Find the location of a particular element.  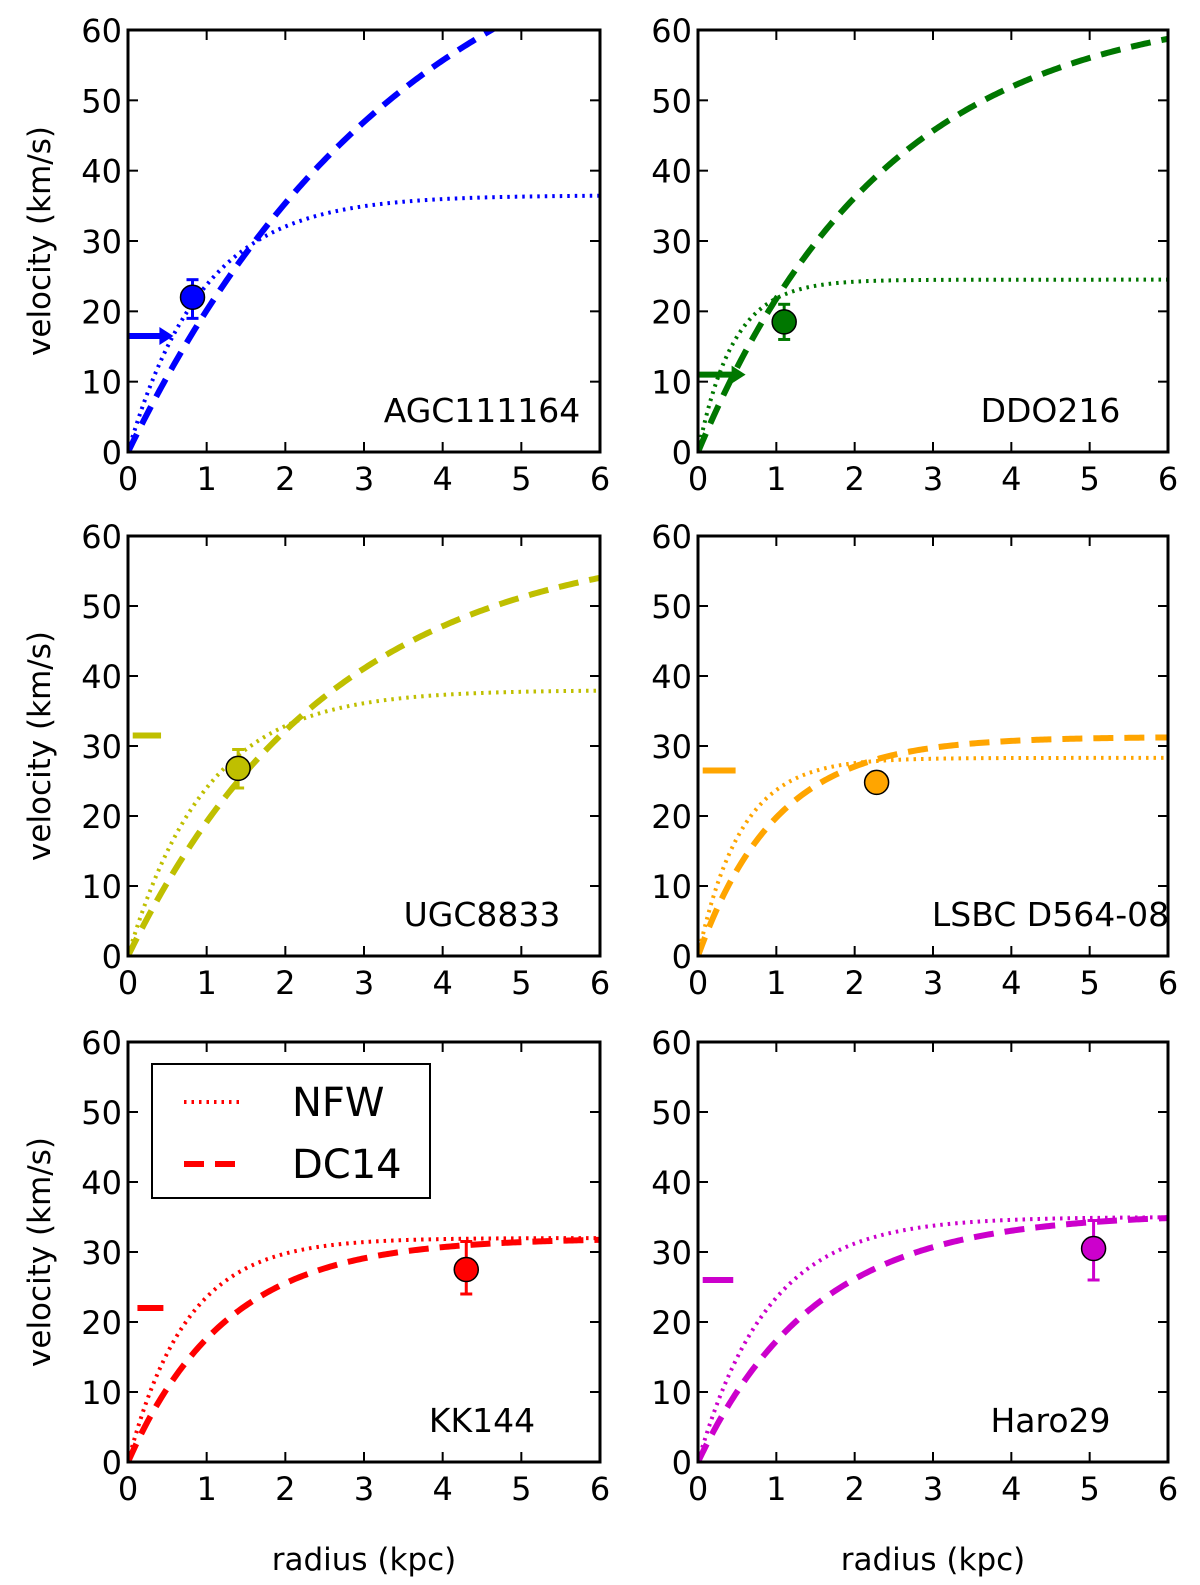

legend-box is located at coordinates (291, 1131).